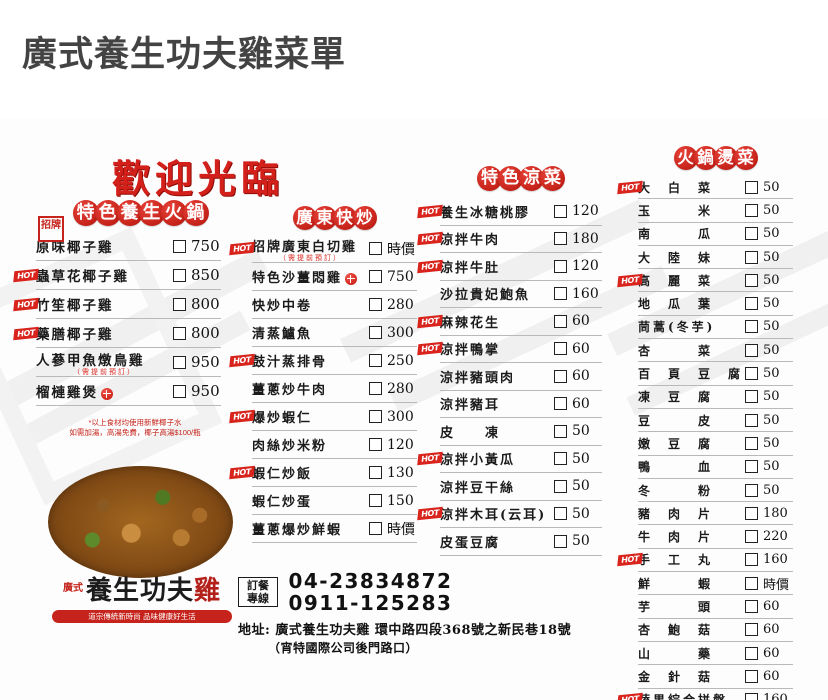  What do you see at coordinates (509, 322) in the screenshot?
I see `menu-item-row: HOT 麻辣花生 60` at bounding box center [509, 322].